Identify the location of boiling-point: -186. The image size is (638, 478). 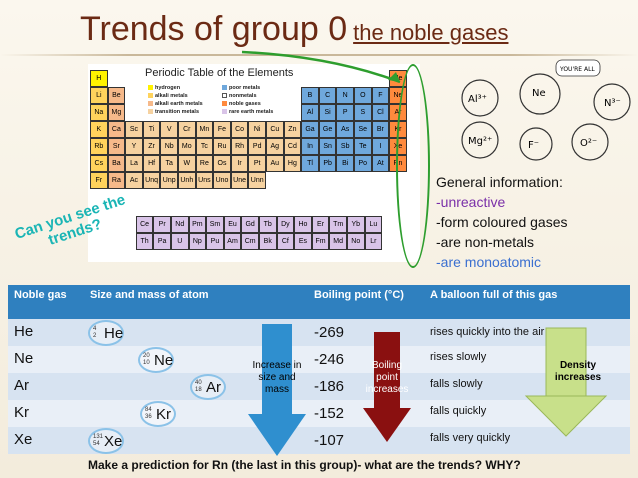
(329, 386).